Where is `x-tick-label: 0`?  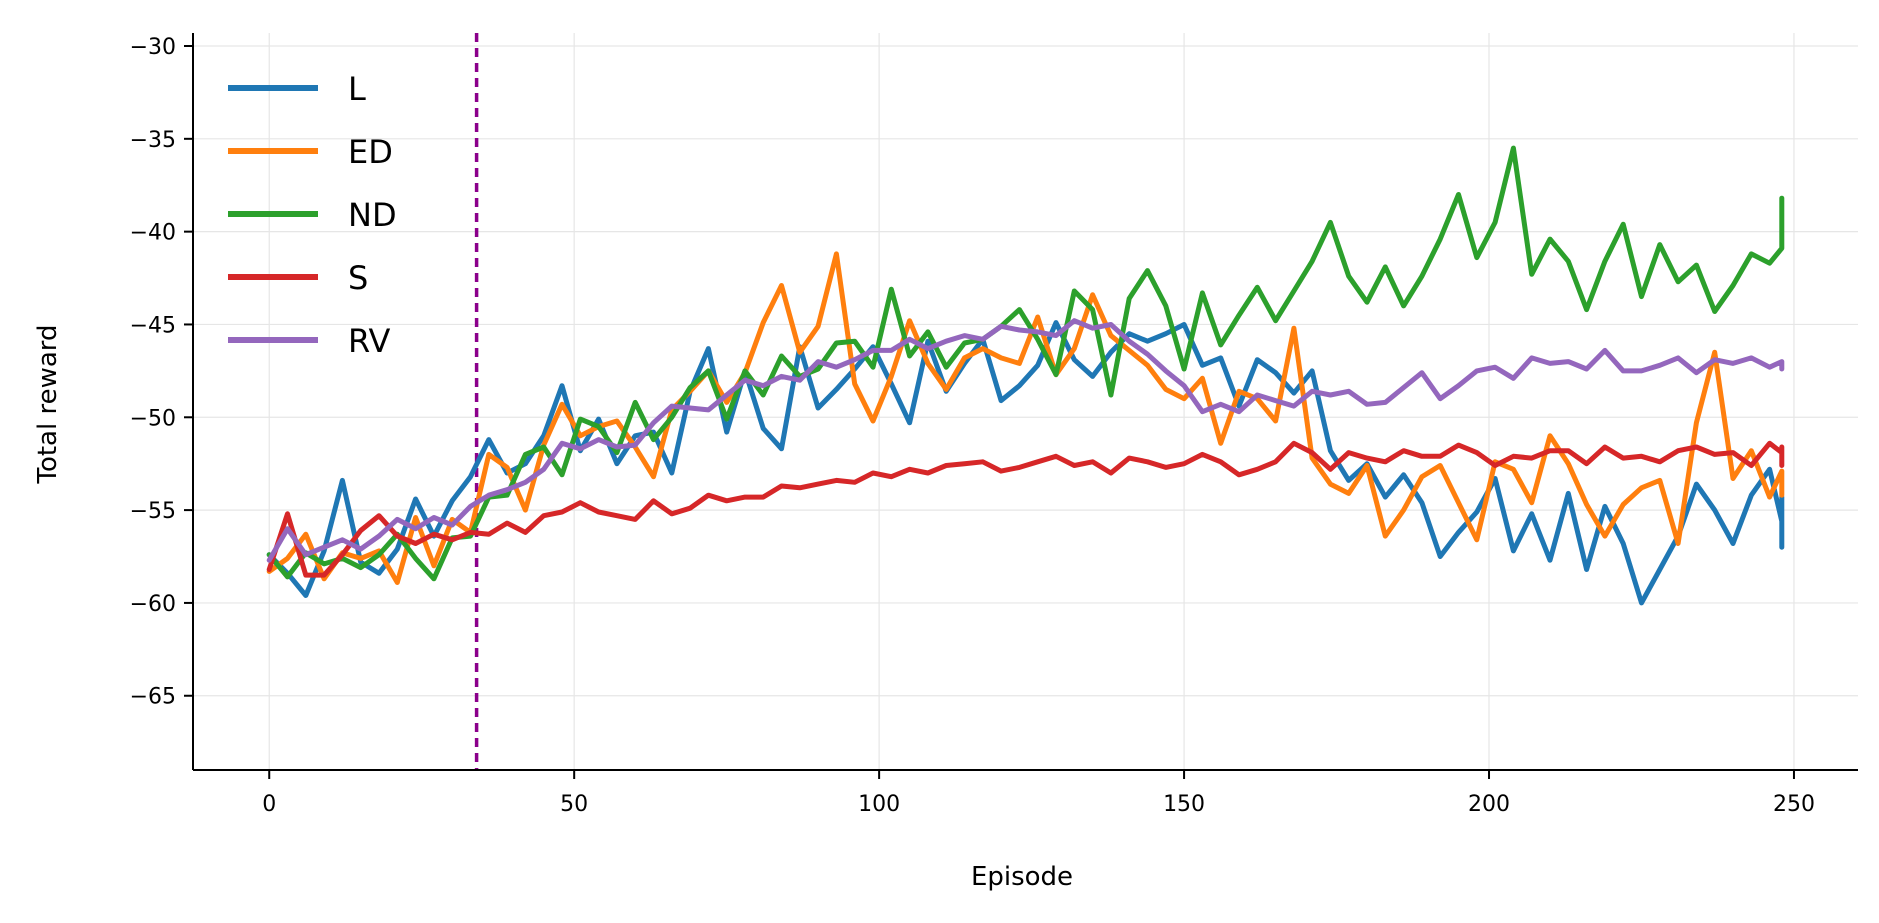
x-tick-label: 0 is located at coordinates (269, 804).